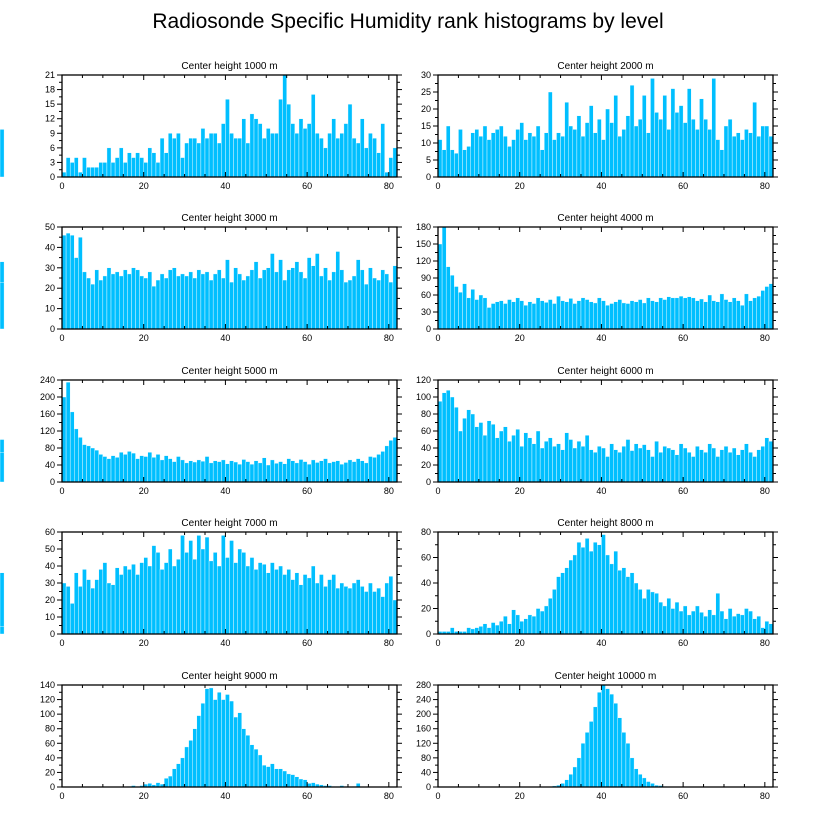 The image size is (816, 824). What do you see at coordinates (426, 448) in the screenshot?
I see `y-tick-label: 40` at bounding box center [426, 448].